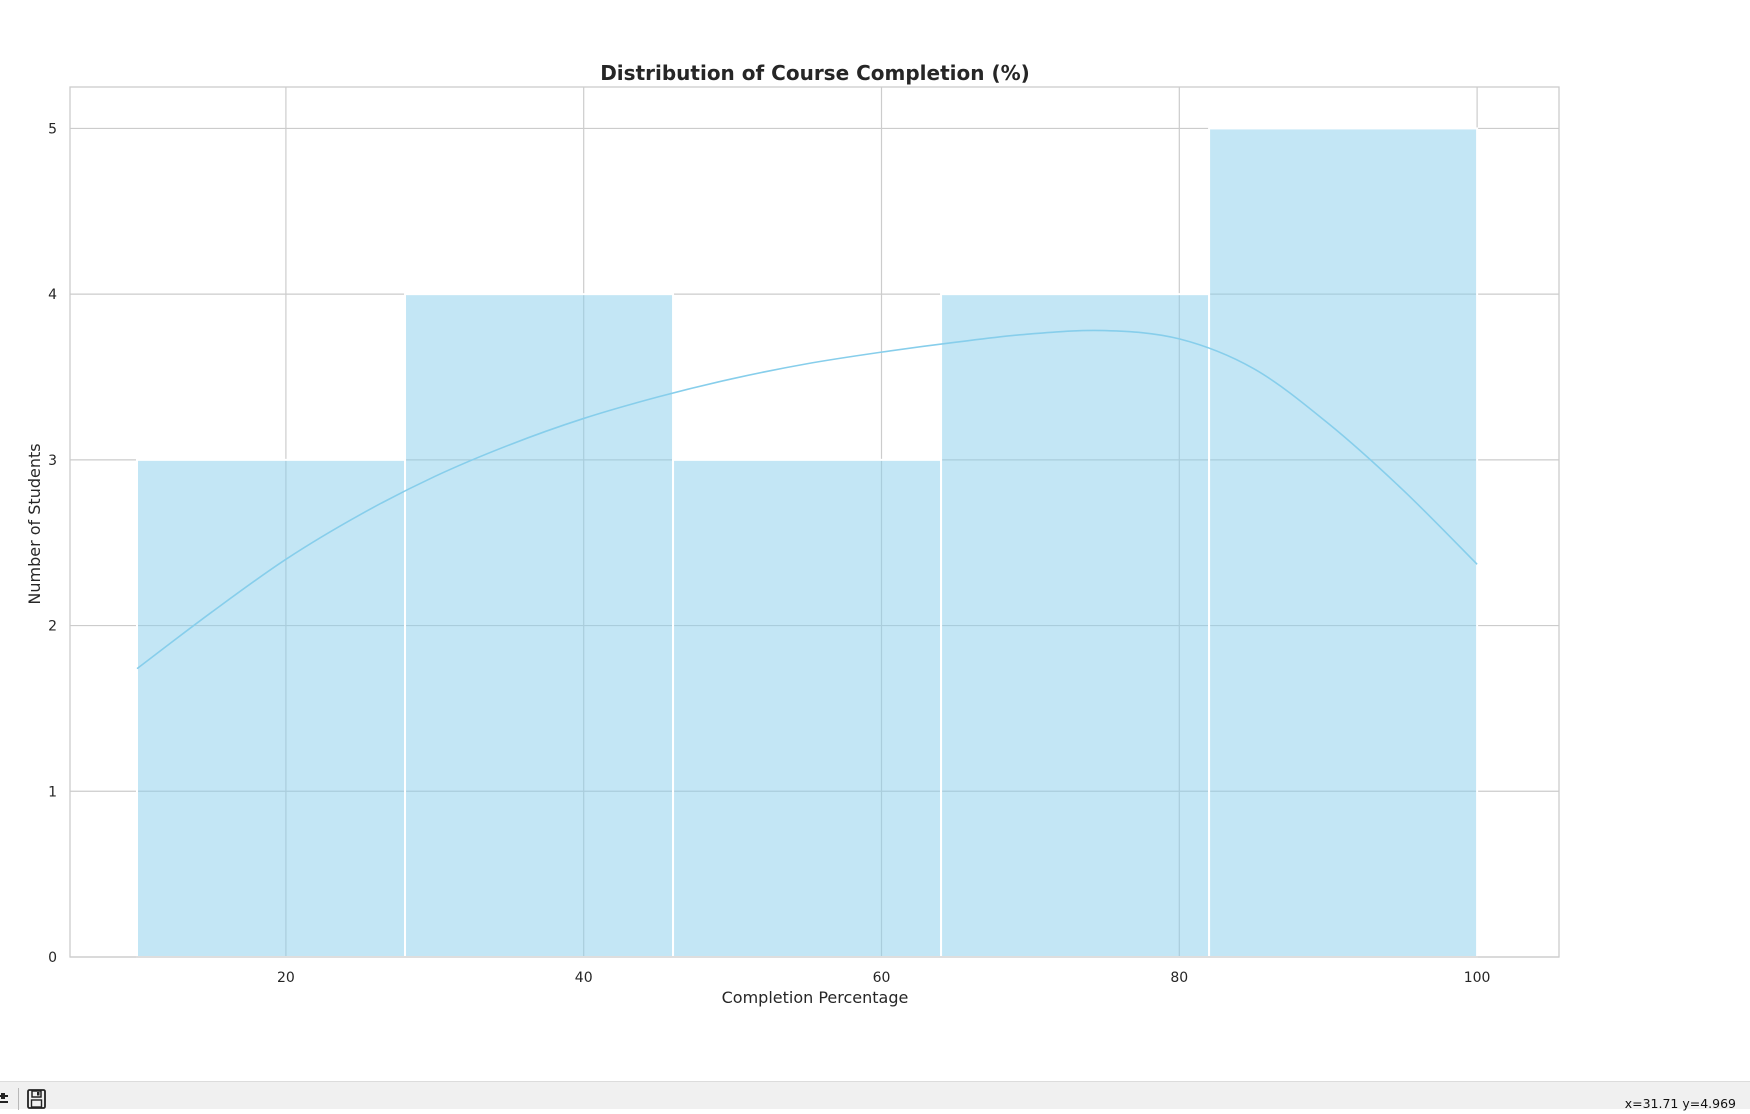 The image size is (1750, 1114). I want to click on x-axis-label: Completion Percentage, so click(815, 997).